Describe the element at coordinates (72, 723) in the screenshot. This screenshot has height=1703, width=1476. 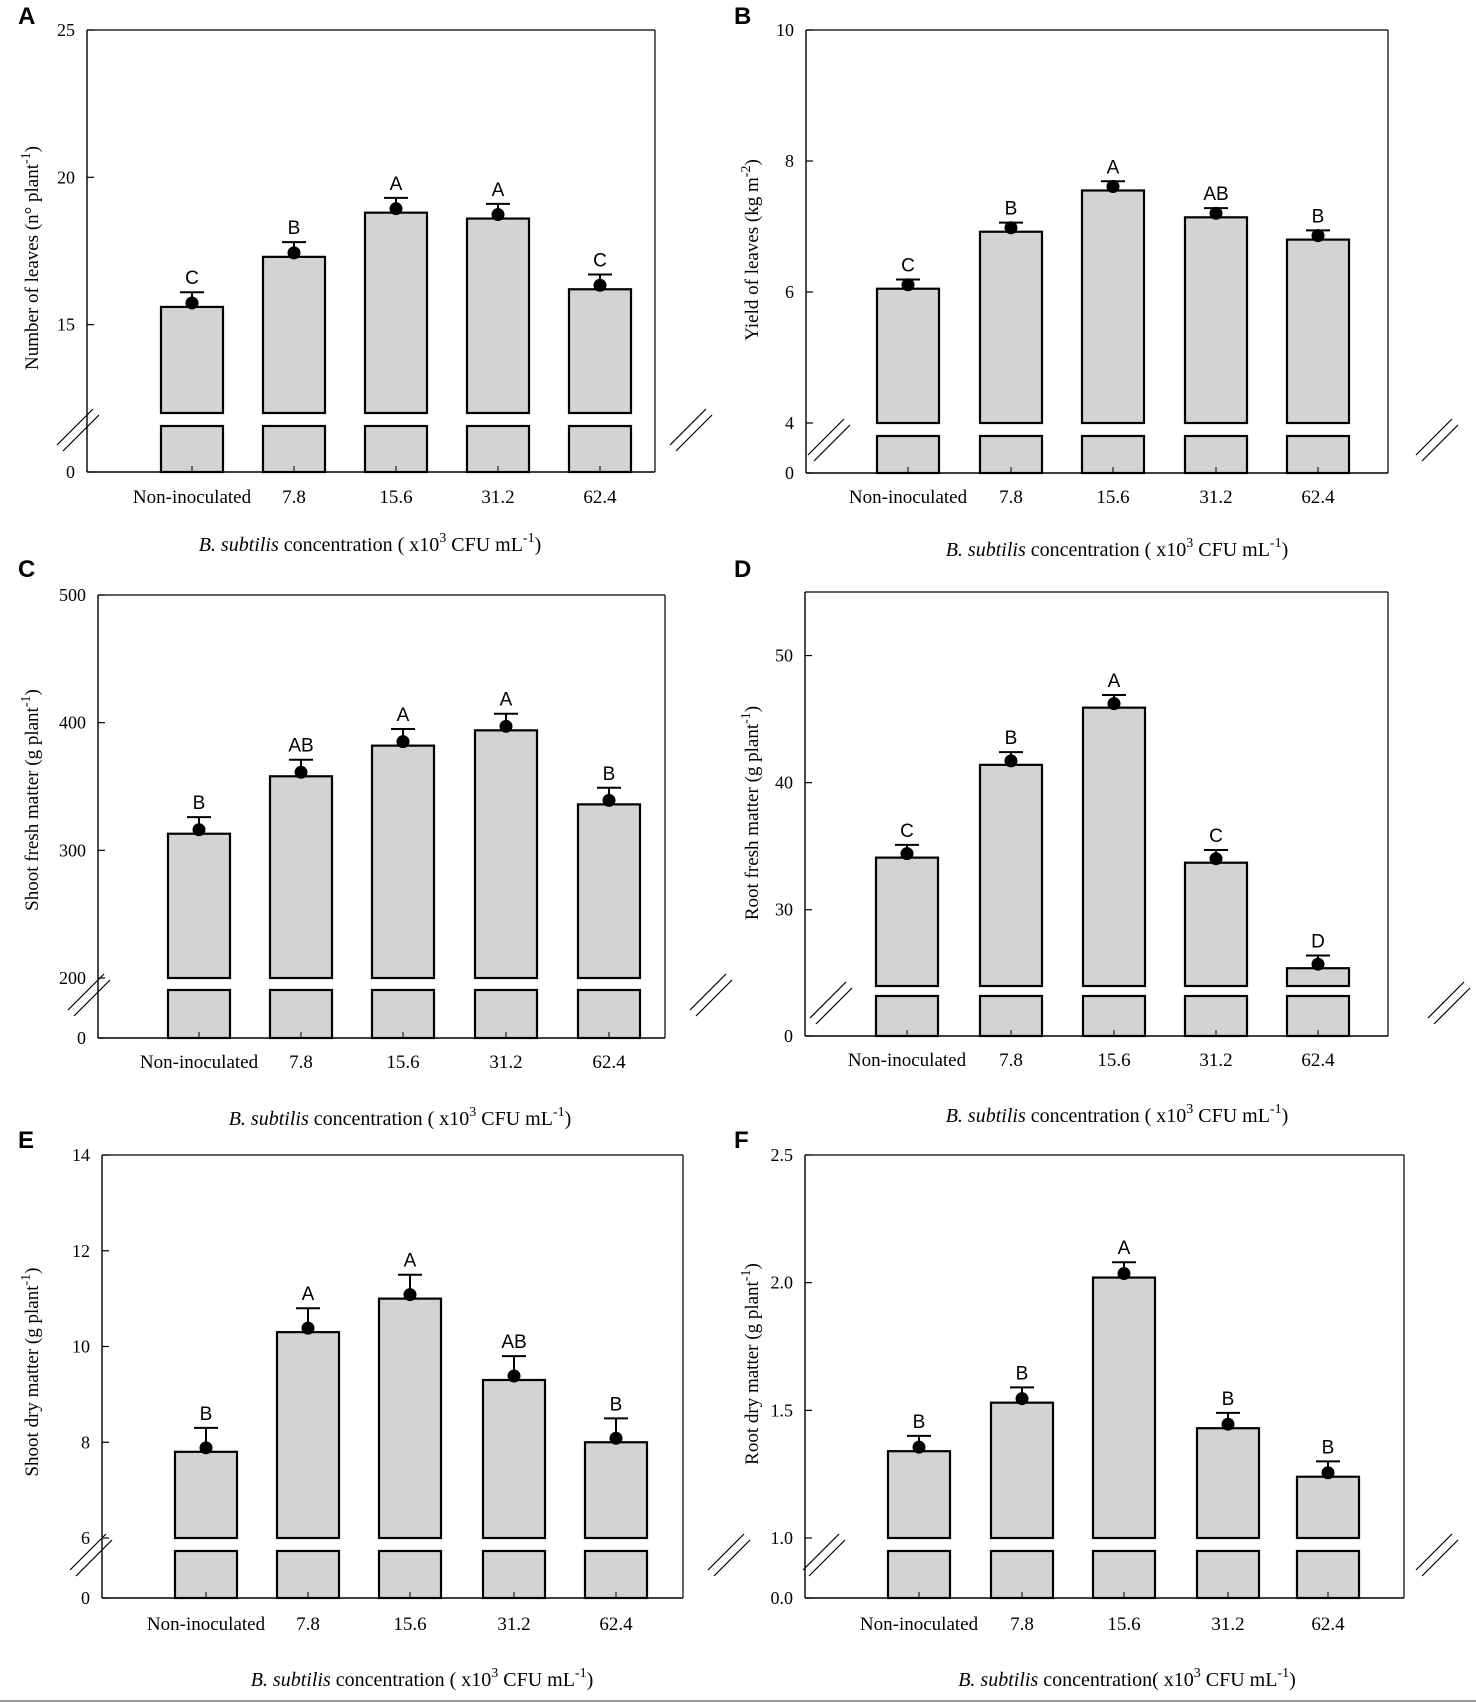
I see `y-tick-label: 400` at that location.